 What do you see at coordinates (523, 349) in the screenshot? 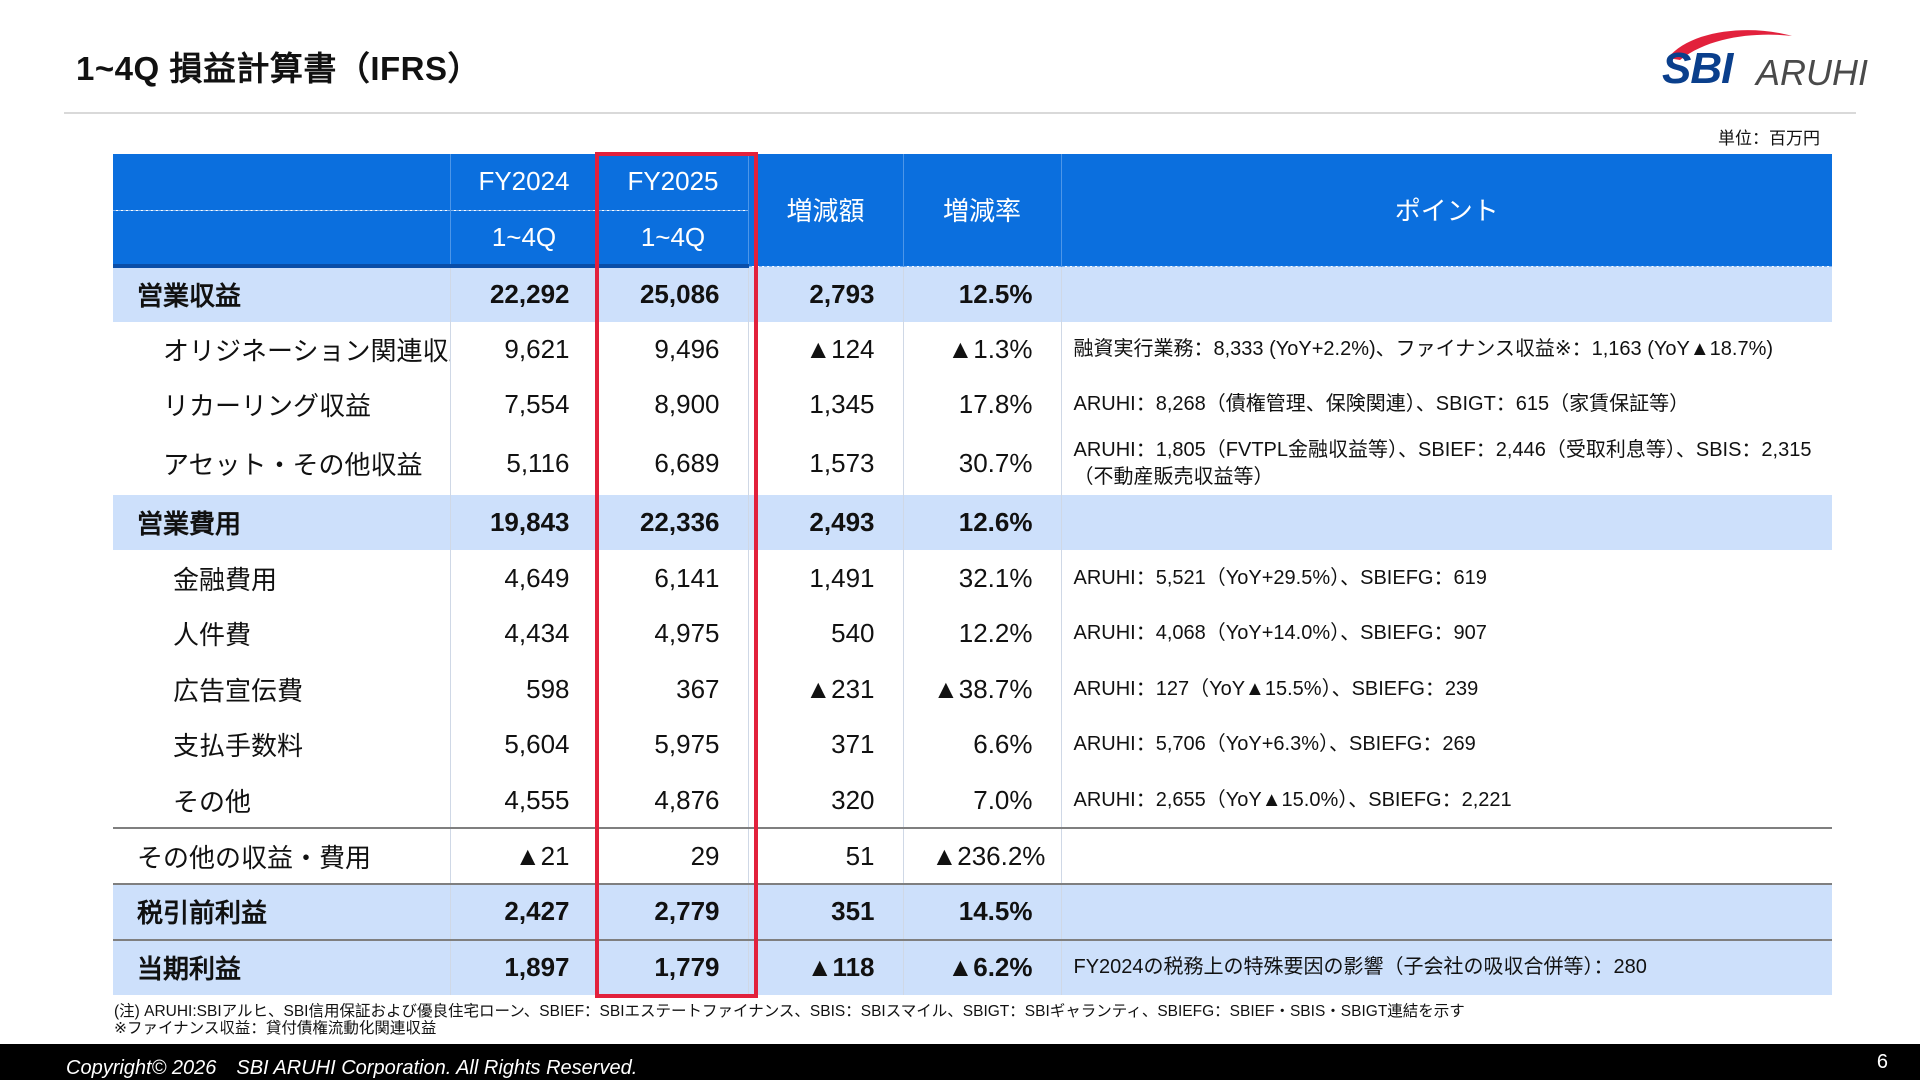
I see `cell-fy2024: 9,621` at bounding box center [523, 349].